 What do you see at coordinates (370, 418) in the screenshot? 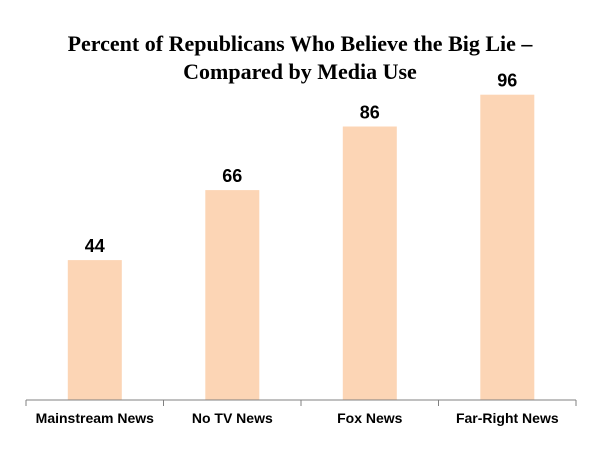
I see `category-label-2: Fox News` at bounding box center [370, 418].